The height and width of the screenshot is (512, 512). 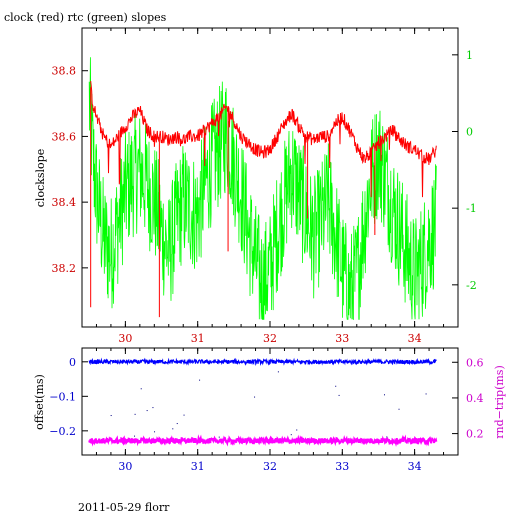 I want to click on y2-tick-label: 0, so click(x=469, y=132).